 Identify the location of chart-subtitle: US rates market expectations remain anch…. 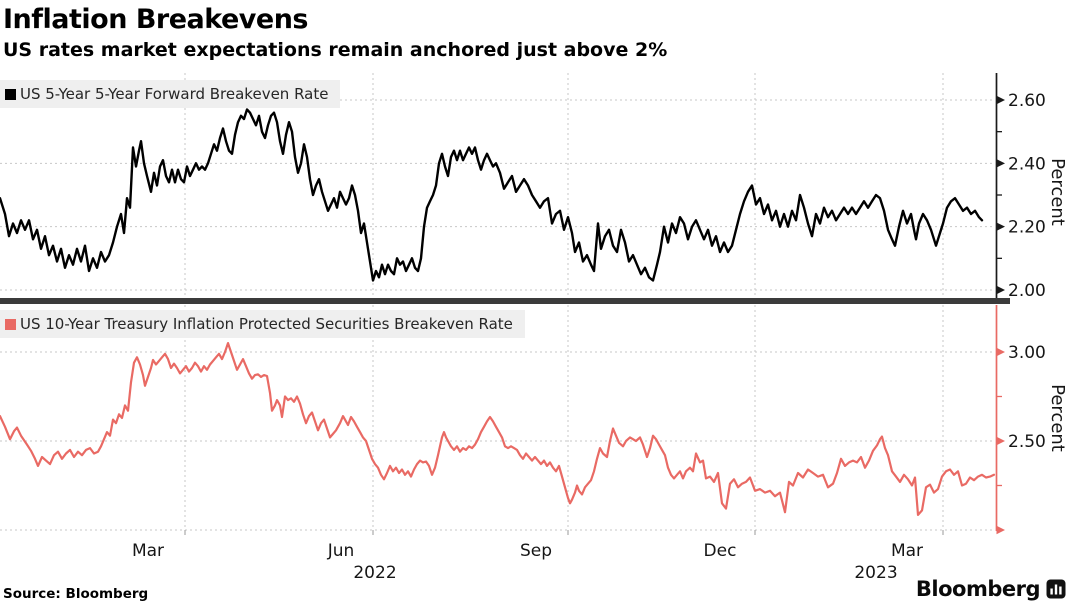
(335, 50).